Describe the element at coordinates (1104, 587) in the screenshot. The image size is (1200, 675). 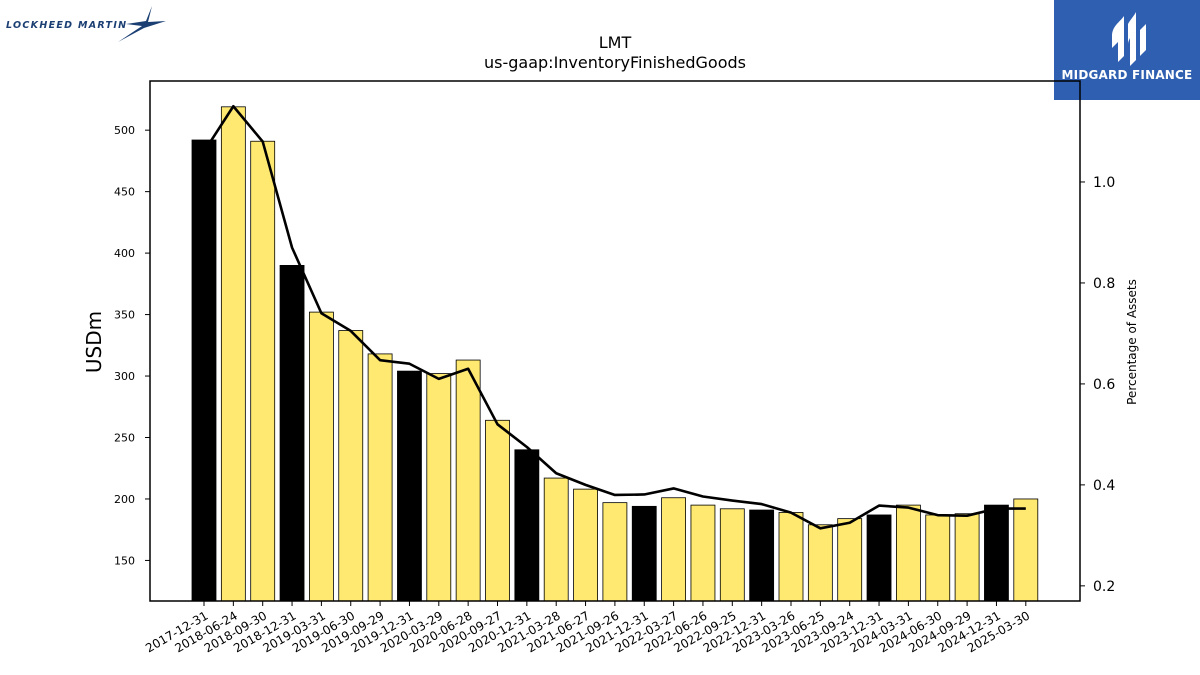
I see `y2-tick-label-0.2: 0.2` at that location.